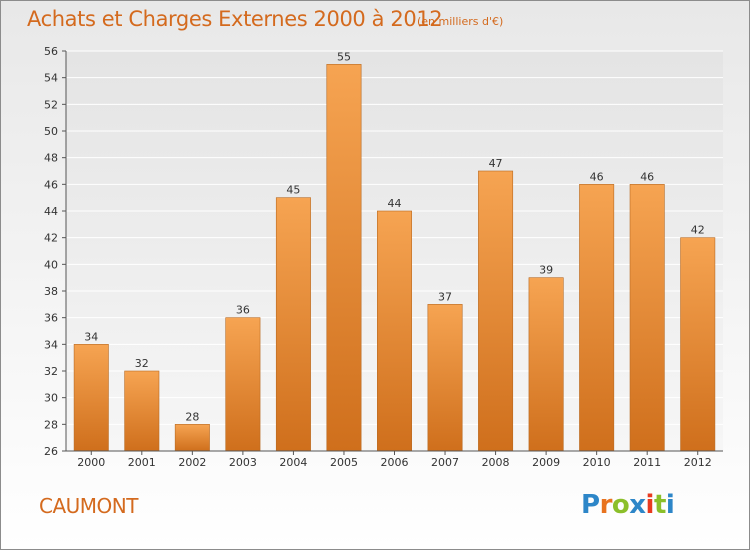 This screenshot has height=550, width=750. What do you see at coordinates (698, 344) in the screenshot?
I see `bar-2012` at bounding box center [698, 344].